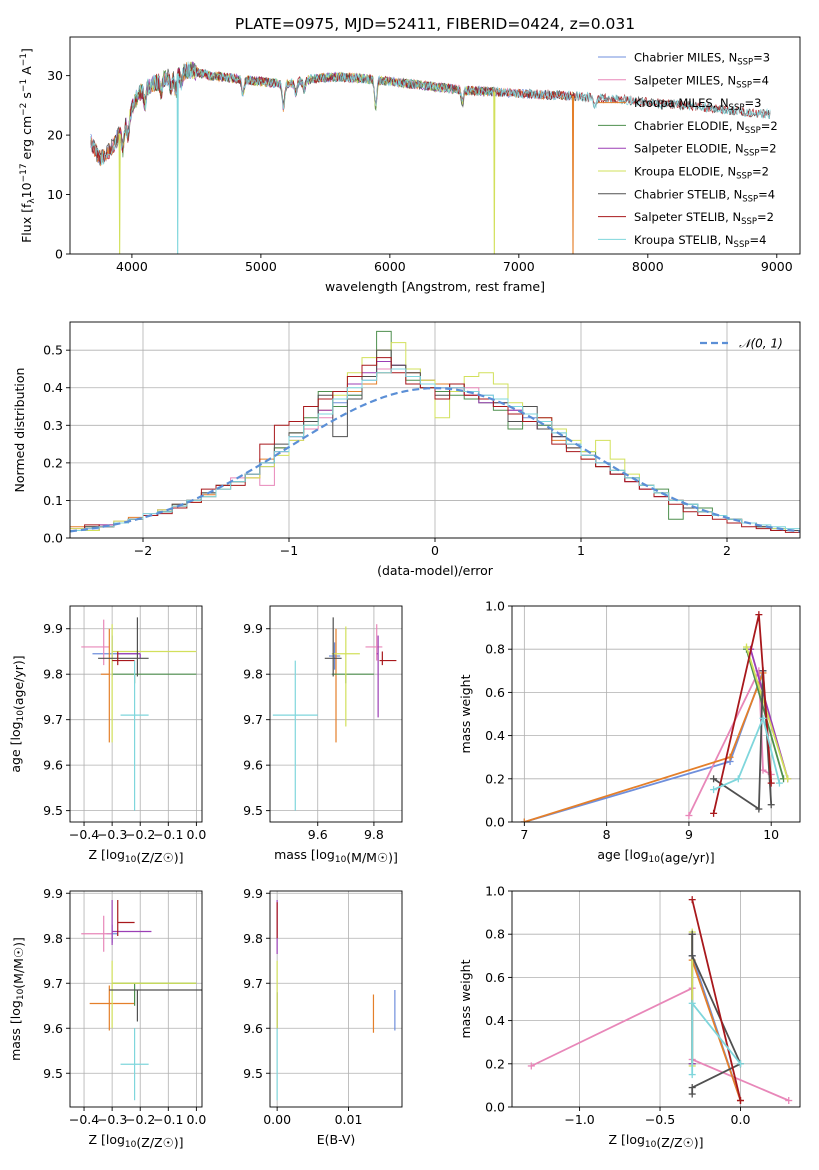 The height and width of the screenshot is (1170, 819). Describe the element at coordinates (53, 938) in the screenshot. I see `y-tick-label: 9.8` at that location.